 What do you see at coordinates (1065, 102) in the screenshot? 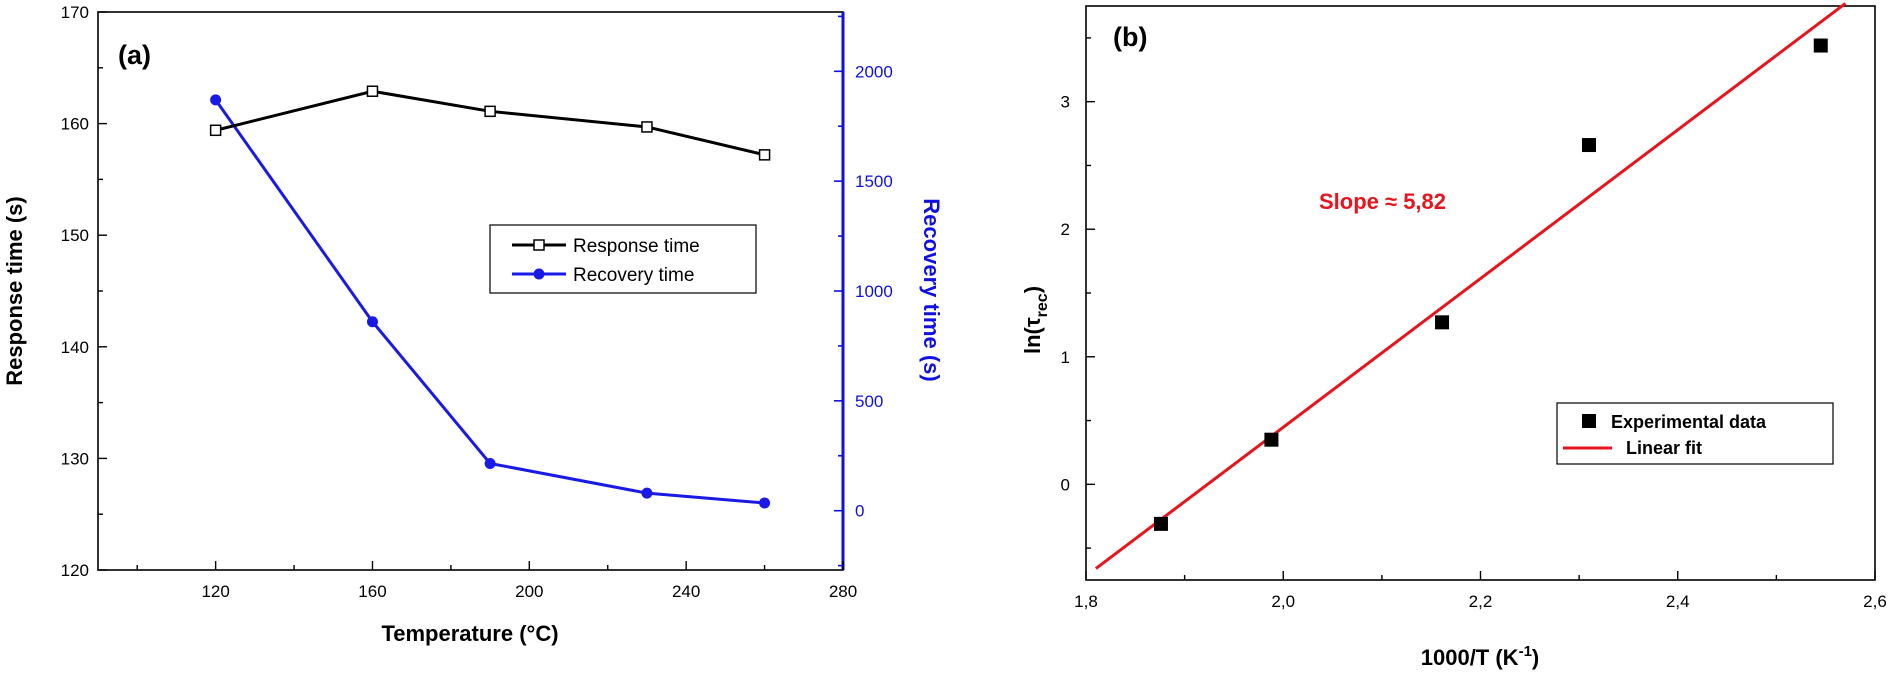
I see `y-tick-label: 3` at bounding box center [1065, 102].